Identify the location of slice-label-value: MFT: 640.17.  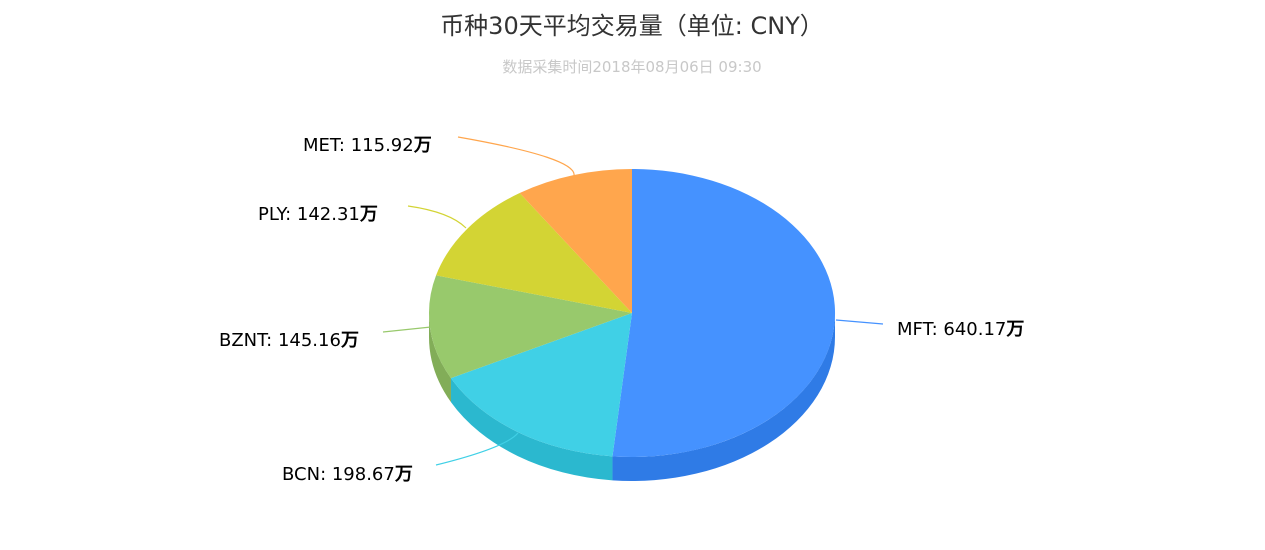
(951, 329).